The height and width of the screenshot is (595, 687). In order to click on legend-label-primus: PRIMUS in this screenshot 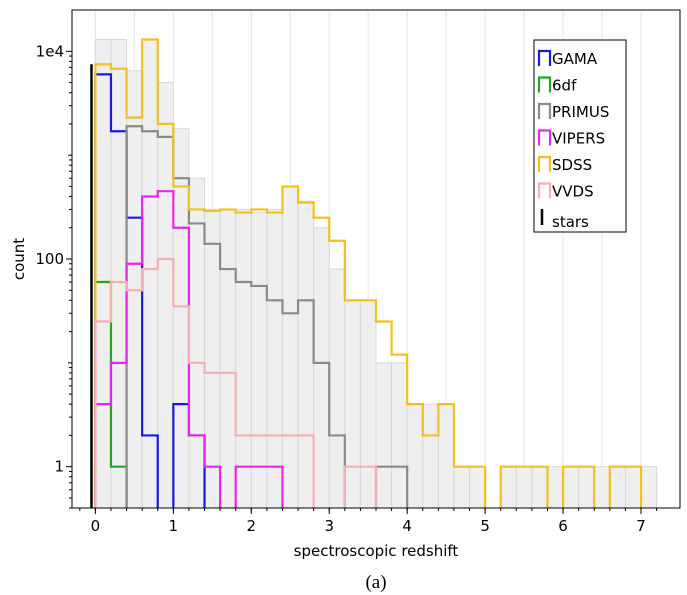, I will do `click(580, 112)`.